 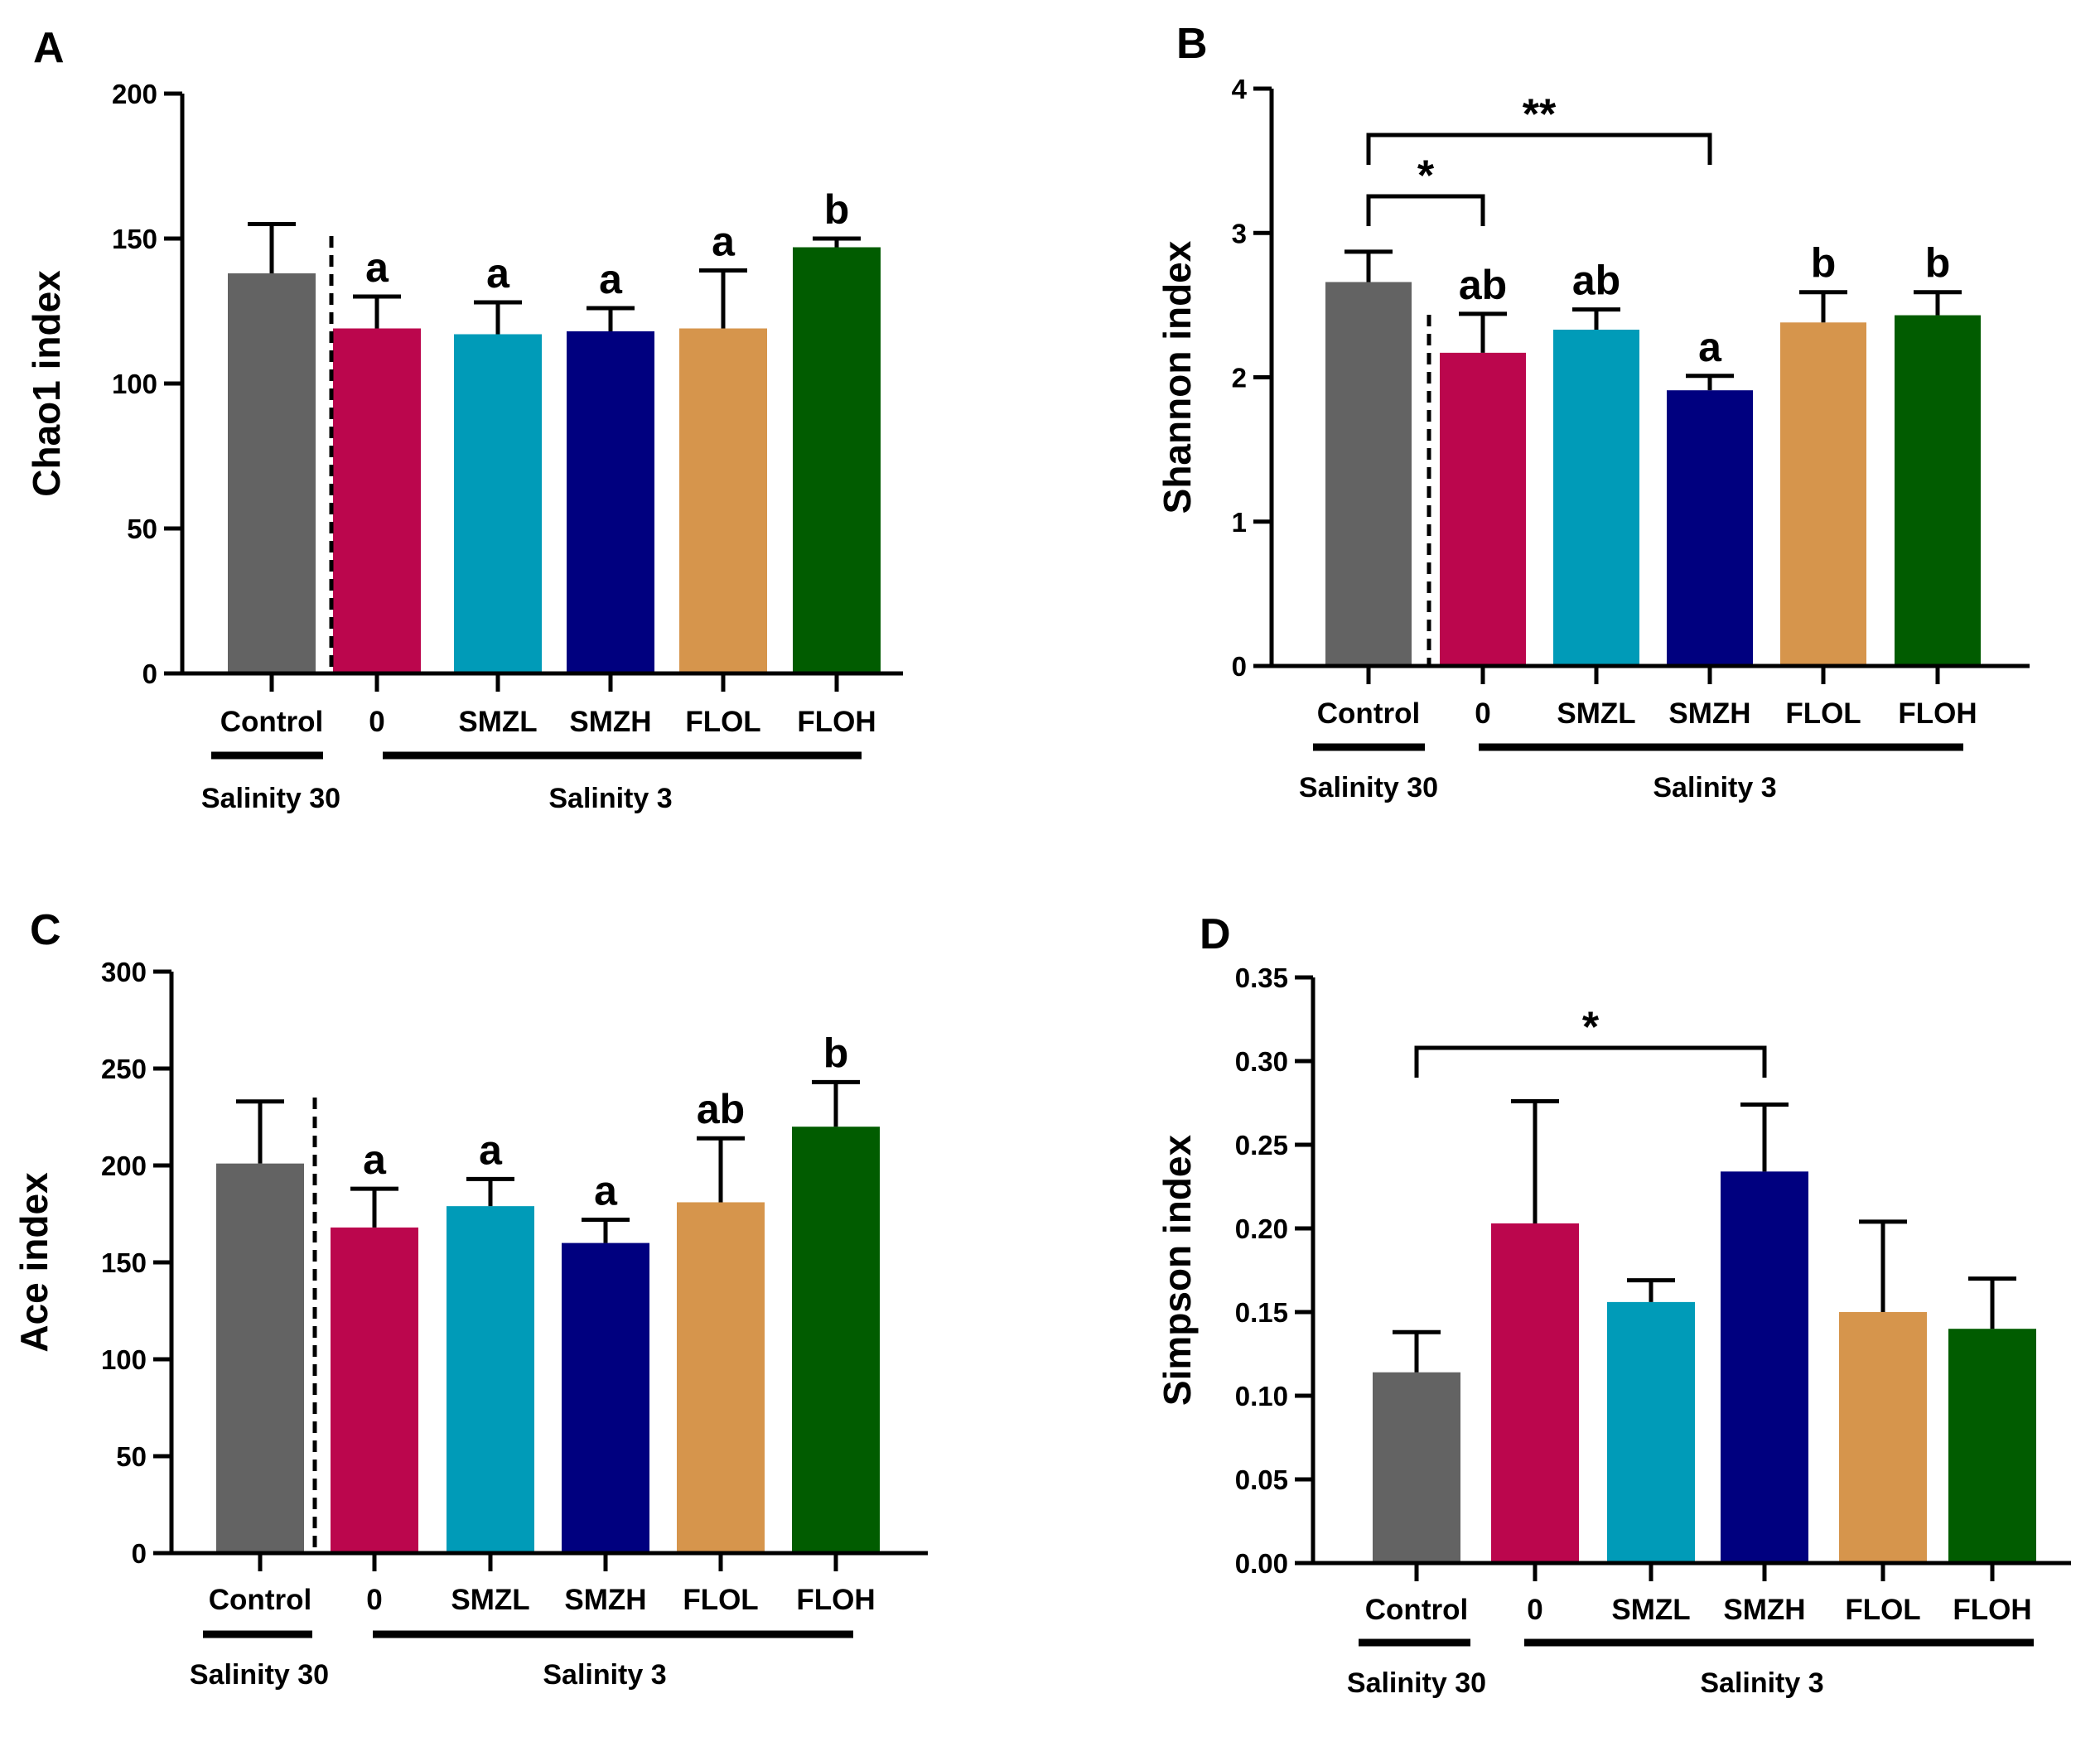 I want to click on x-tick-label-d-1: 0, so click(x=1534, y=1610).